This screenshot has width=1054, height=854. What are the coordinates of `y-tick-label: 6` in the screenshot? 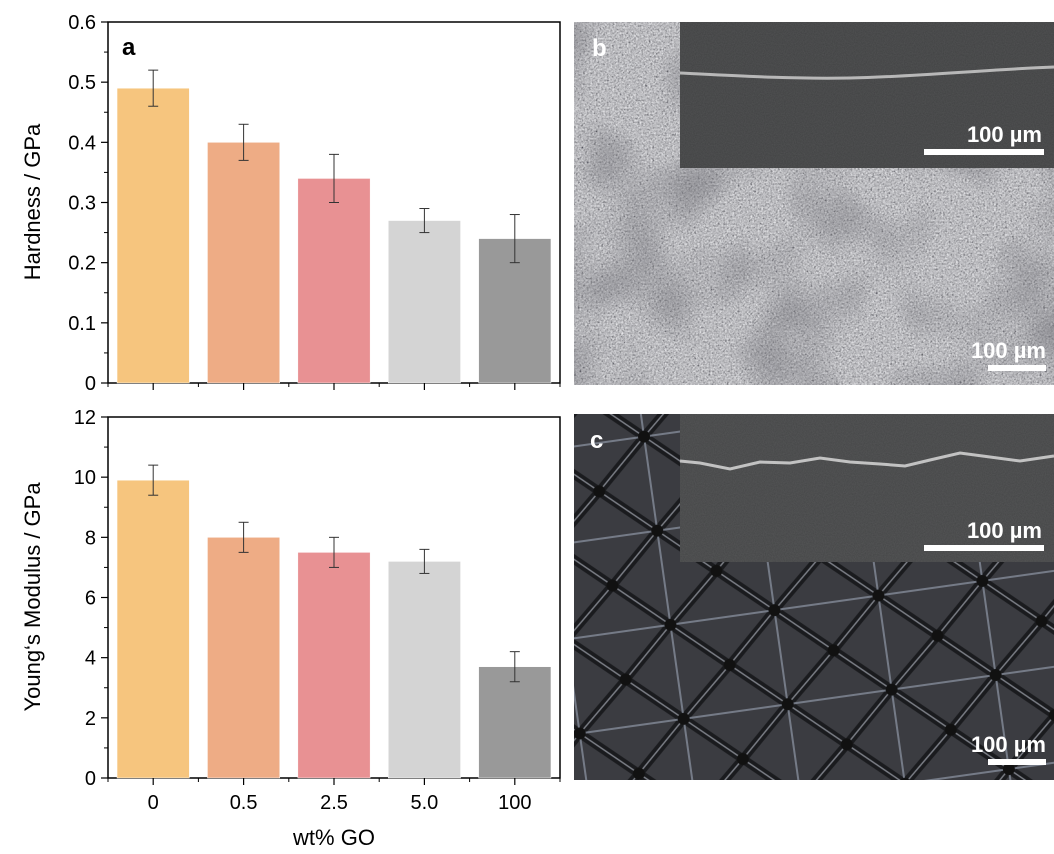 It's located at (90, 599).